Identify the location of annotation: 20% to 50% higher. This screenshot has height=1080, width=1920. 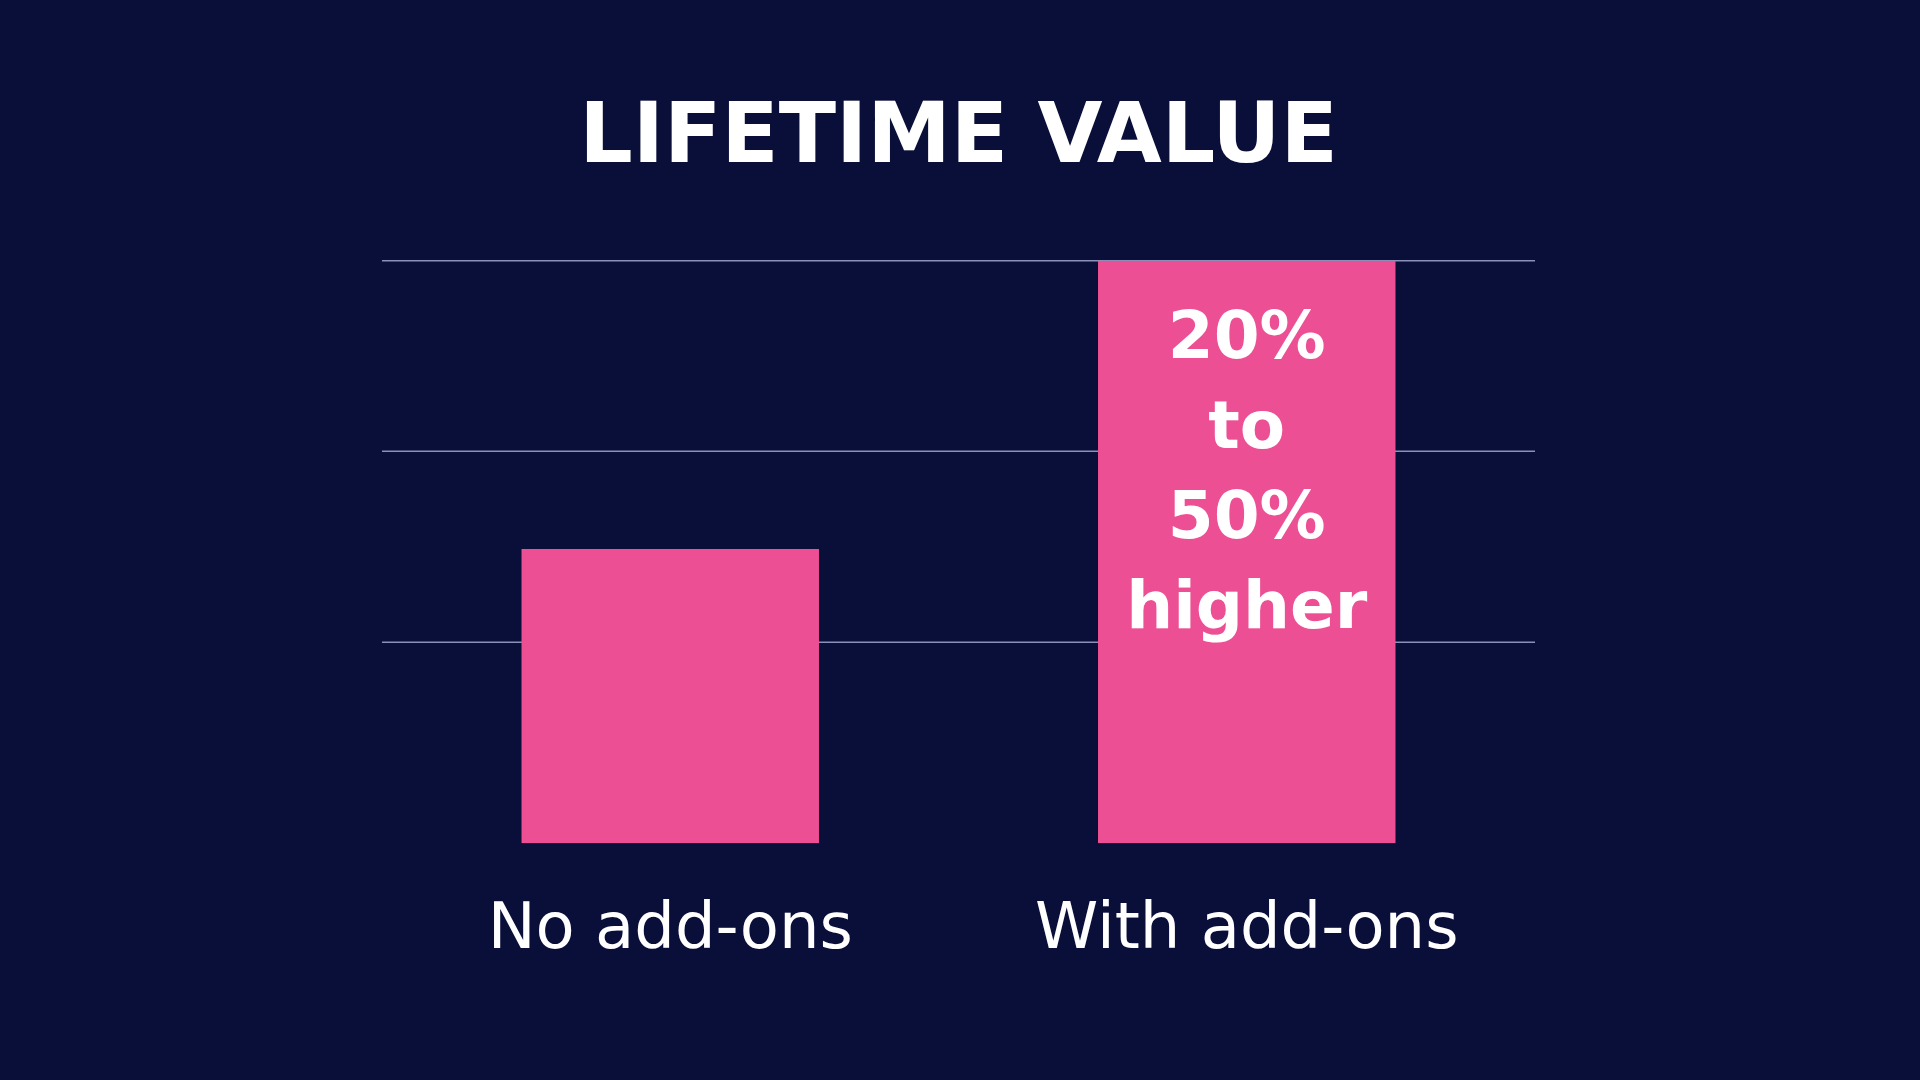
(1247, 471).